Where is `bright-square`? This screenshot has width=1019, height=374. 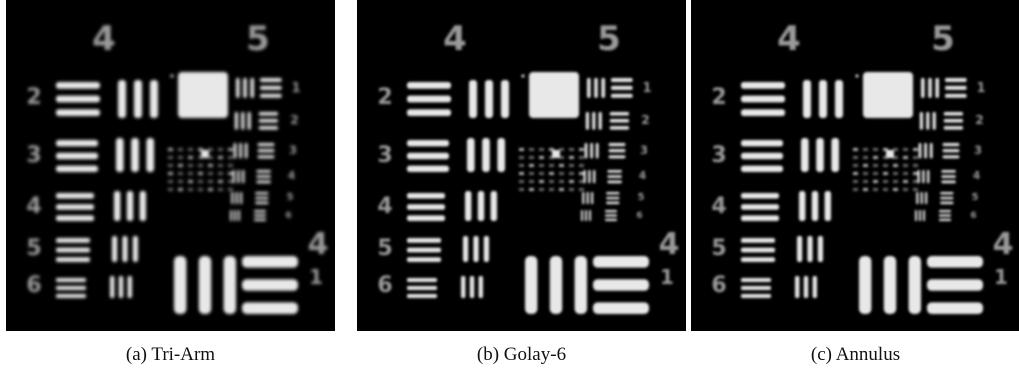 bright-square is located at coordinates (203, 95).